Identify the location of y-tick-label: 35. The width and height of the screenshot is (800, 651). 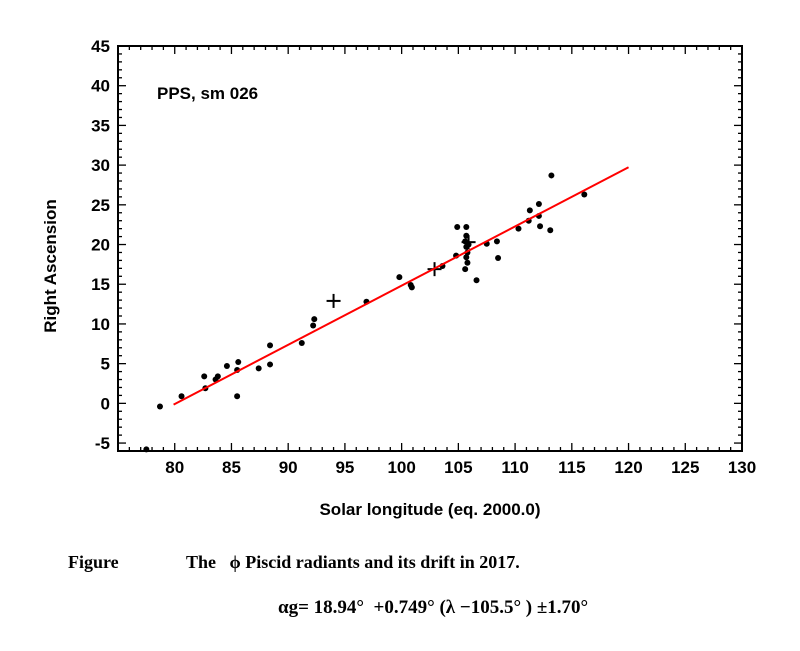
(100, 125).